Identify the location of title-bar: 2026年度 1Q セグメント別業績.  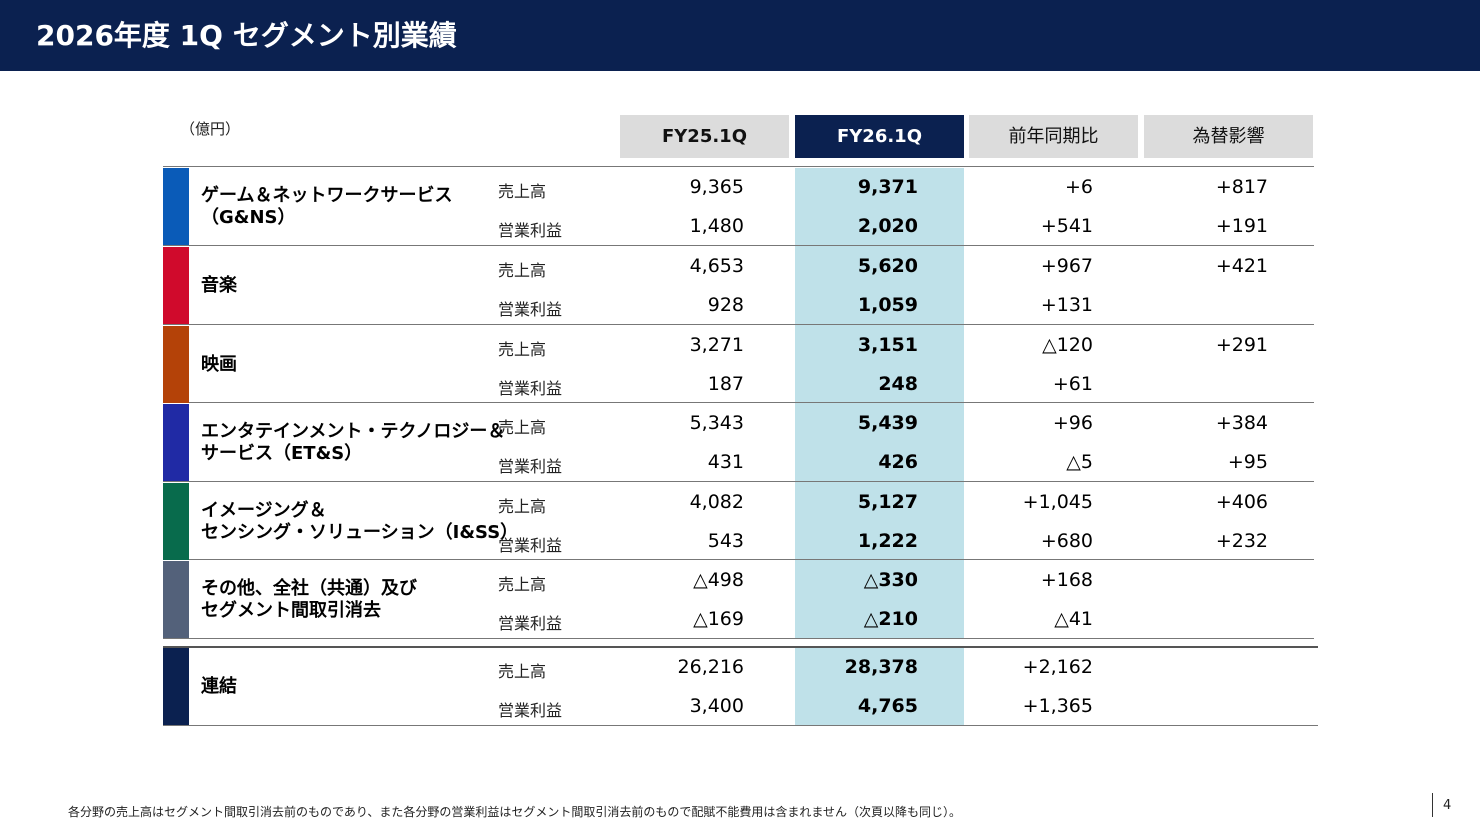
(740, 35).